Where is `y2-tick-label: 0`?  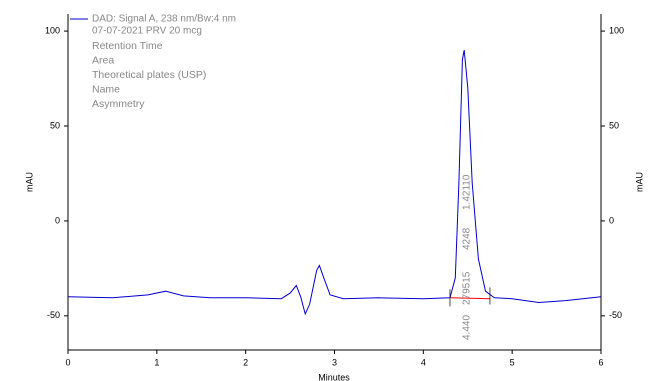
y2-tick-label: 0 is located at coordinates (611, 220).